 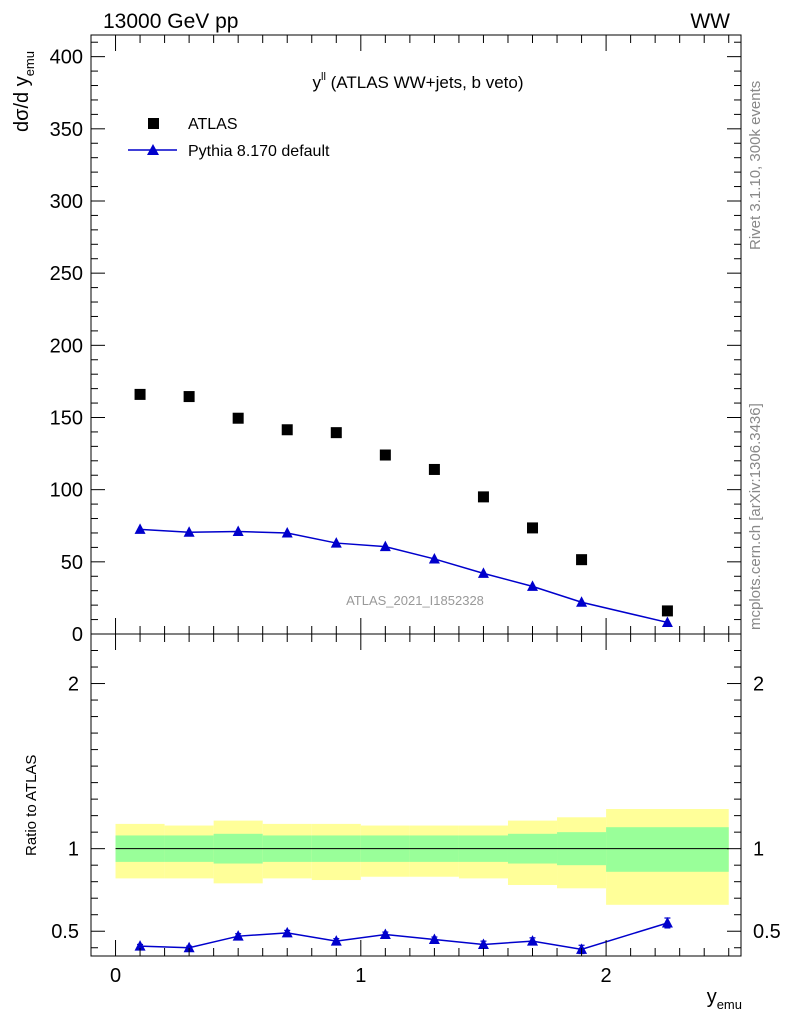 I want to click on rivet-label: Rivet 3.1.10, 300k events, so click(x=755, y=165).